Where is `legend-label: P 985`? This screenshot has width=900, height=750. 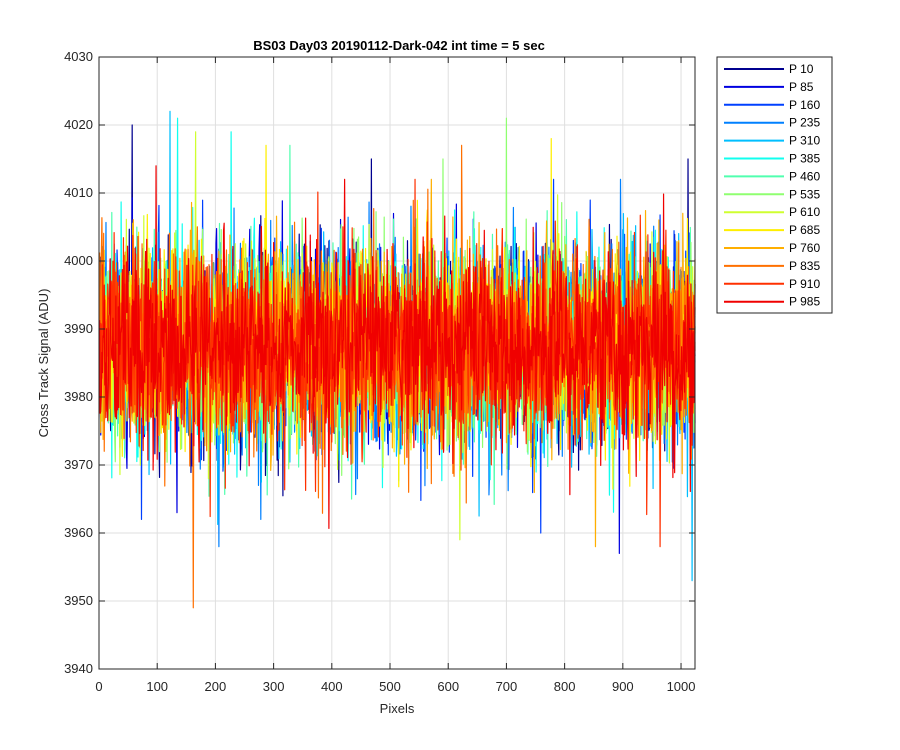 legend-label: P 985 is located at coordinates (804, 302).